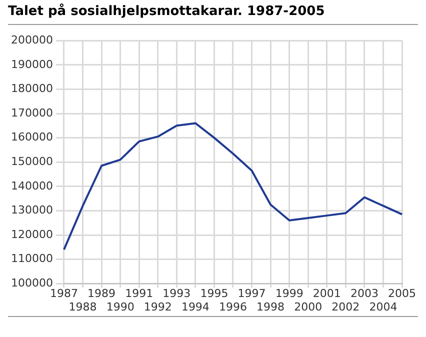 The height and width of the screenshot is (337, 426). I want to click on x-tick-label: 2005, so click(402, 293).